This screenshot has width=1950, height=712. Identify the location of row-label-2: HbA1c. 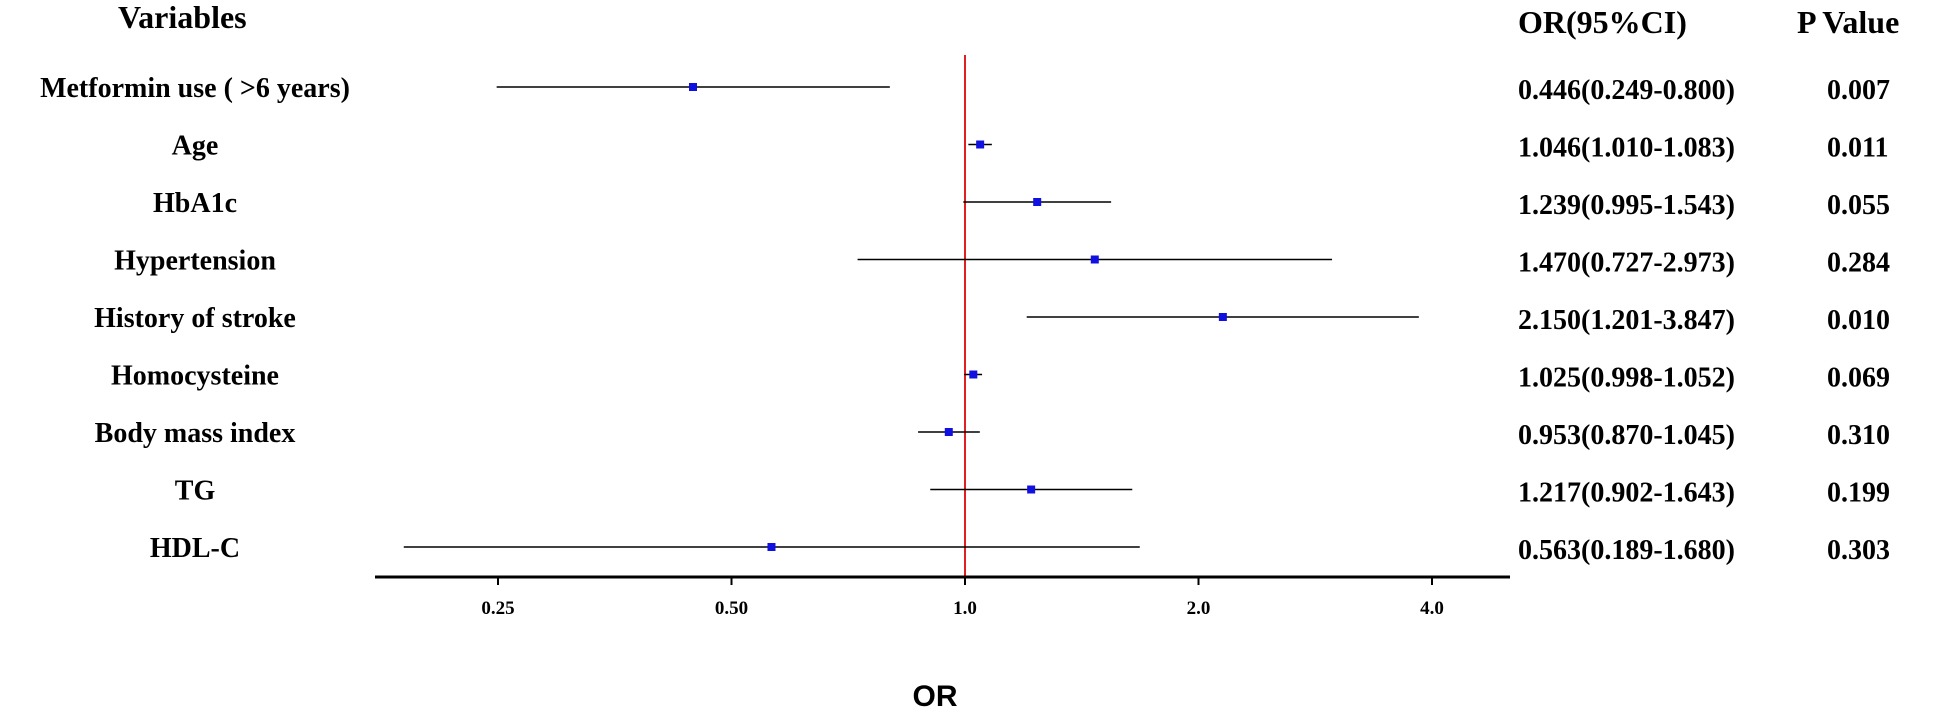
(195, 203).